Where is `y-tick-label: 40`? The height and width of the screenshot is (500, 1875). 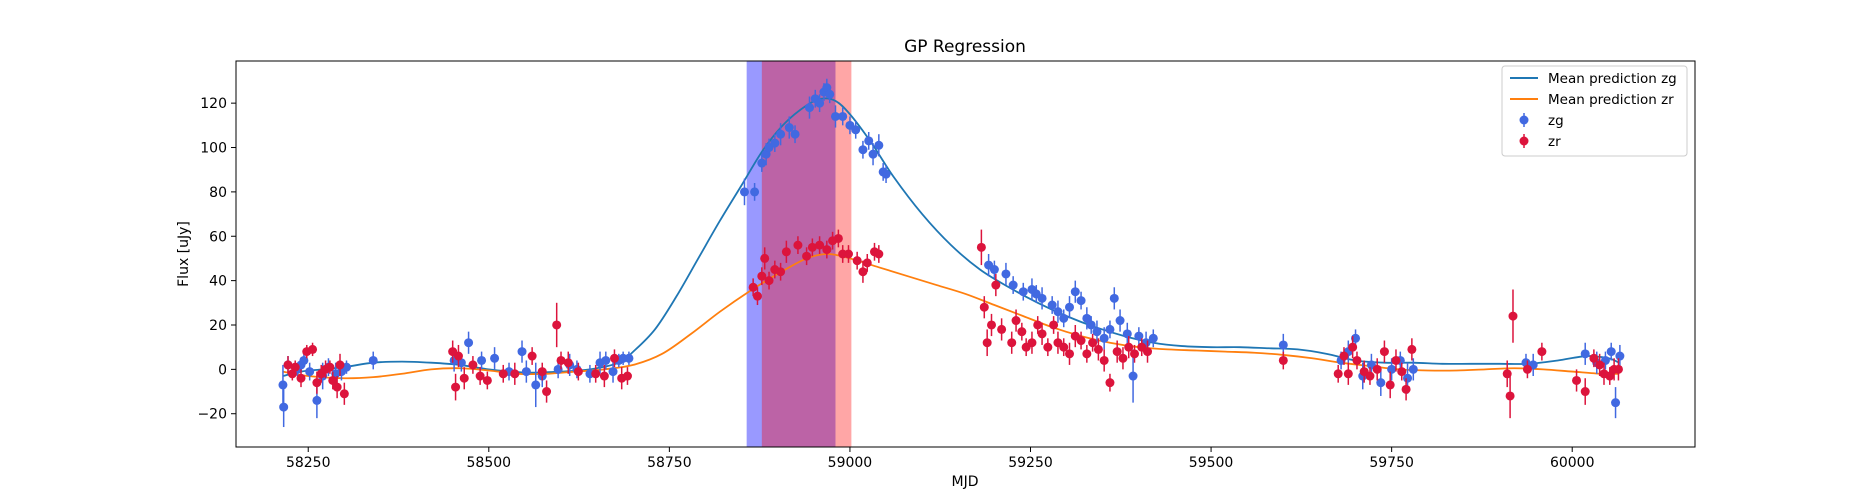
y-tick-label: 40 is located at coordinates (218, 282).